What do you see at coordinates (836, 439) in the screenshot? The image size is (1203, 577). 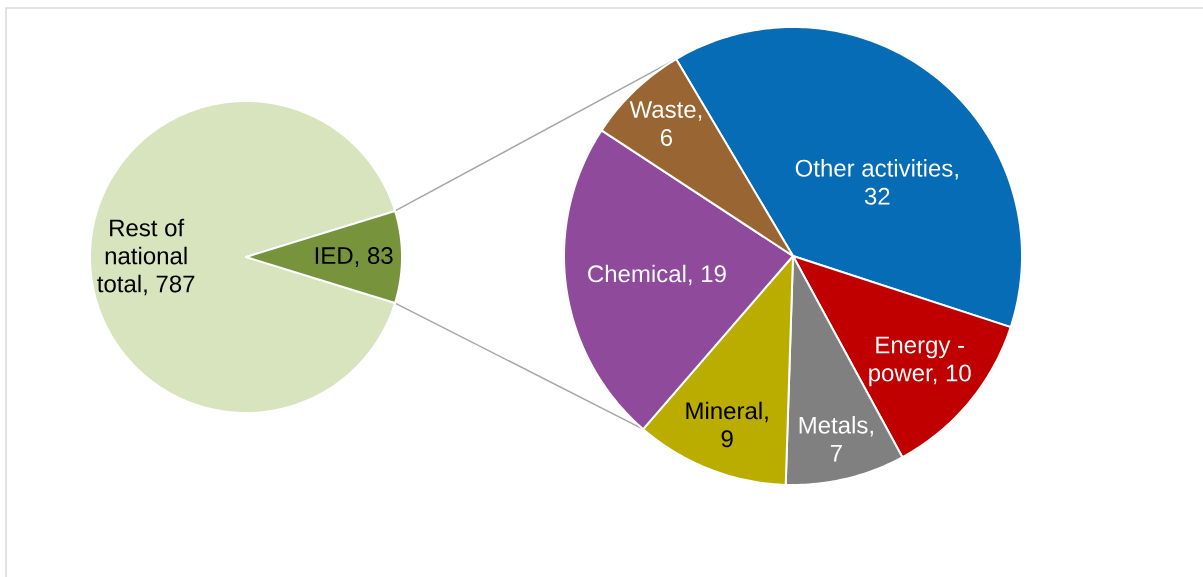 I see `slice-label: Metals, 7` at bounding box center [836, 439].